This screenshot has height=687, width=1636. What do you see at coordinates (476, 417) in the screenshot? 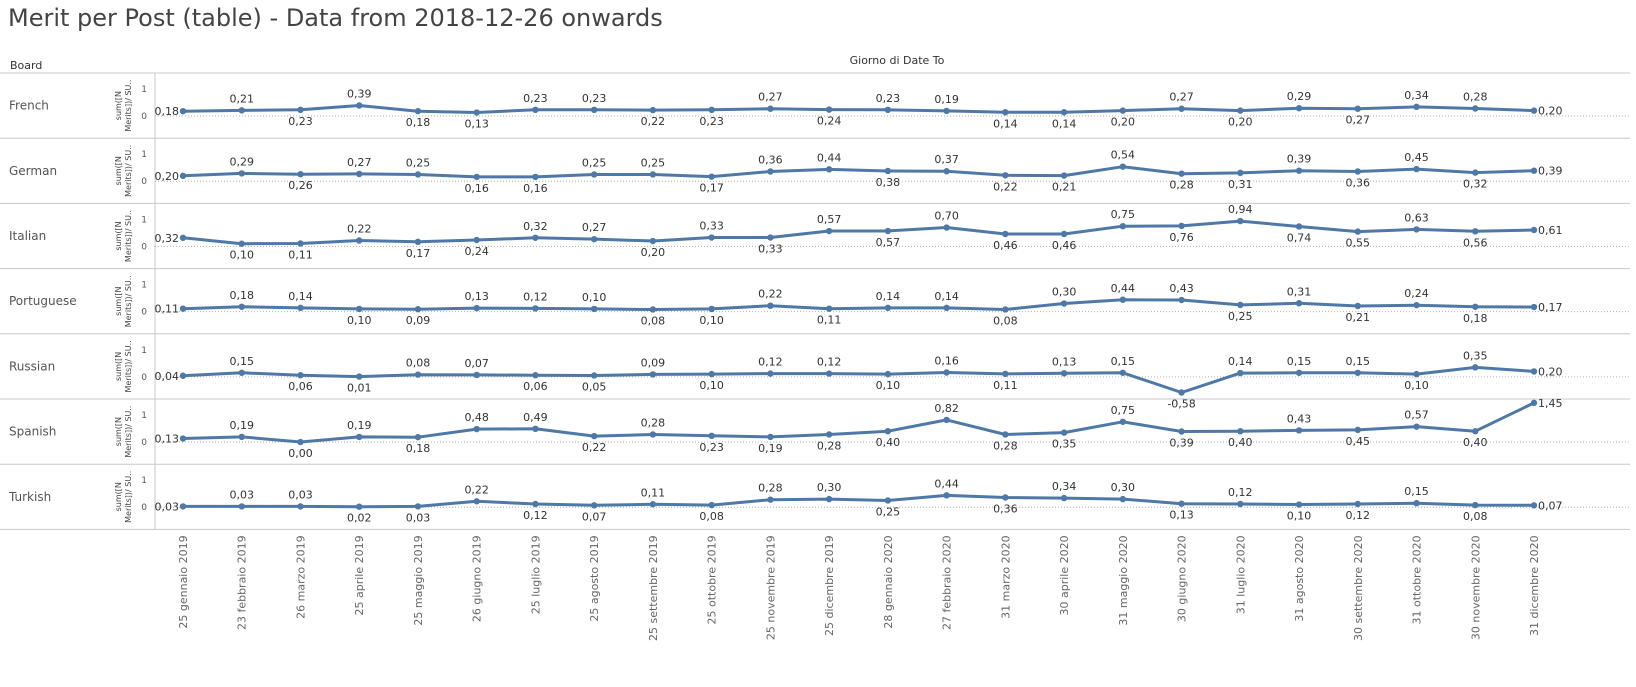
I see `data-label: 0,48` at bounding box center [476, 417].